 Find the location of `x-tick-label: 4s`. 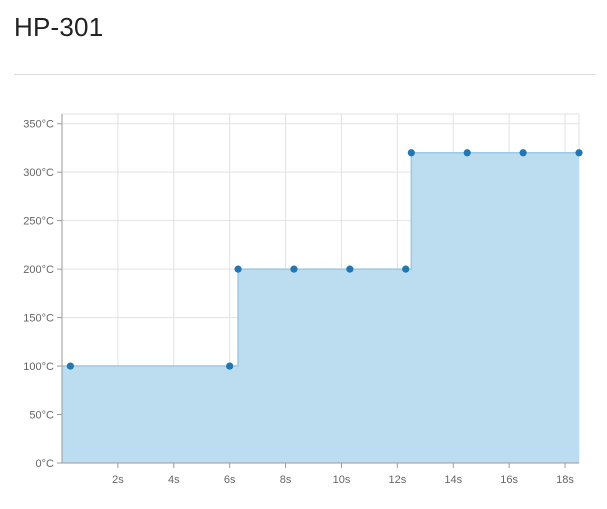

x-tick-label: 4s is located at coordinates (174, 480).